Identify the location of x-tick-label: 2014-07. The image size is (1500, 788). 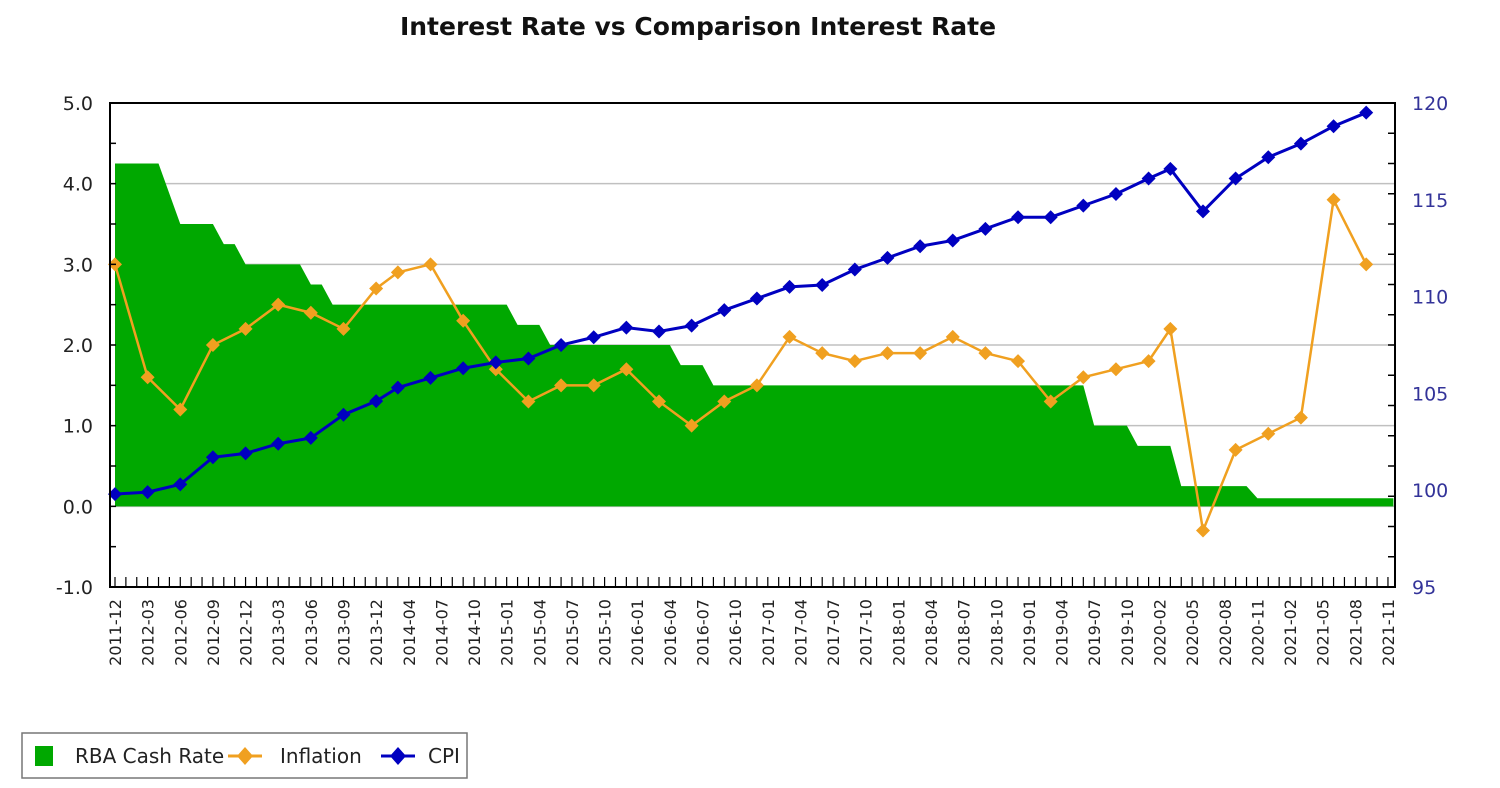
(441, 632).